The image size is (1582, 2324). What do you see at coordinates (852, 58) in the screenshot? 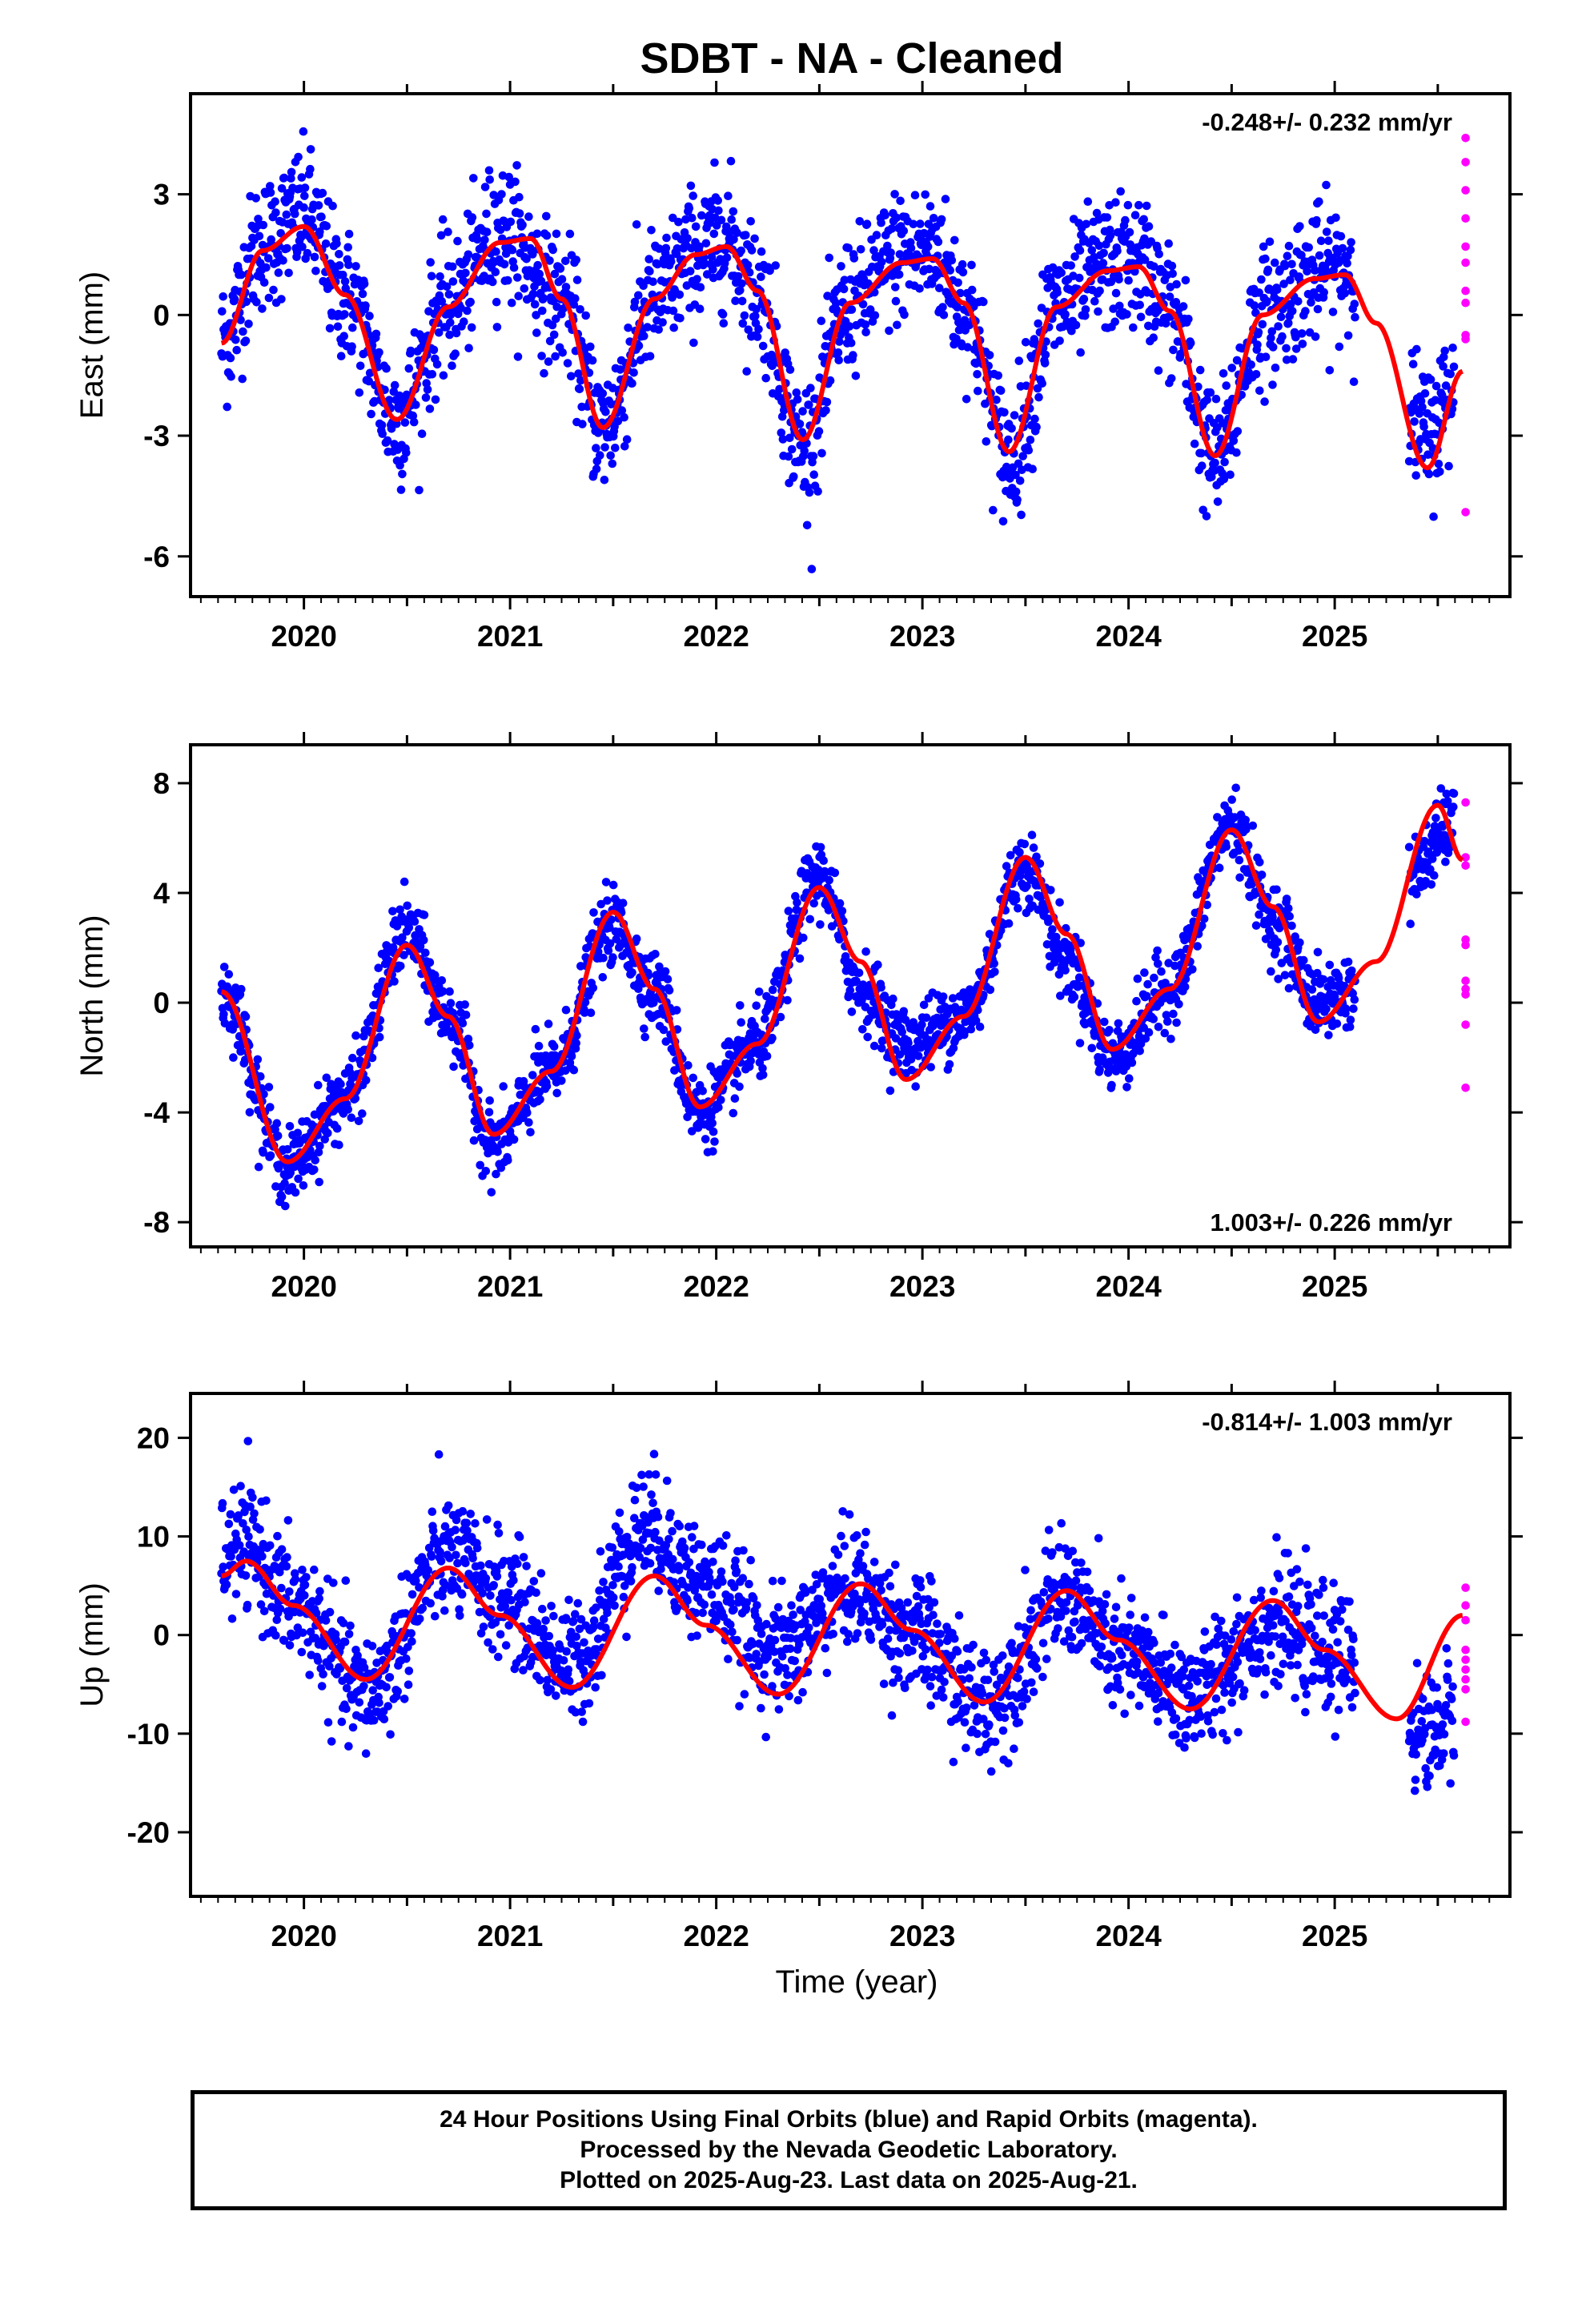
I see `chart-title: SDBT - NA - Cleaned` at bounding box center [852, 58].